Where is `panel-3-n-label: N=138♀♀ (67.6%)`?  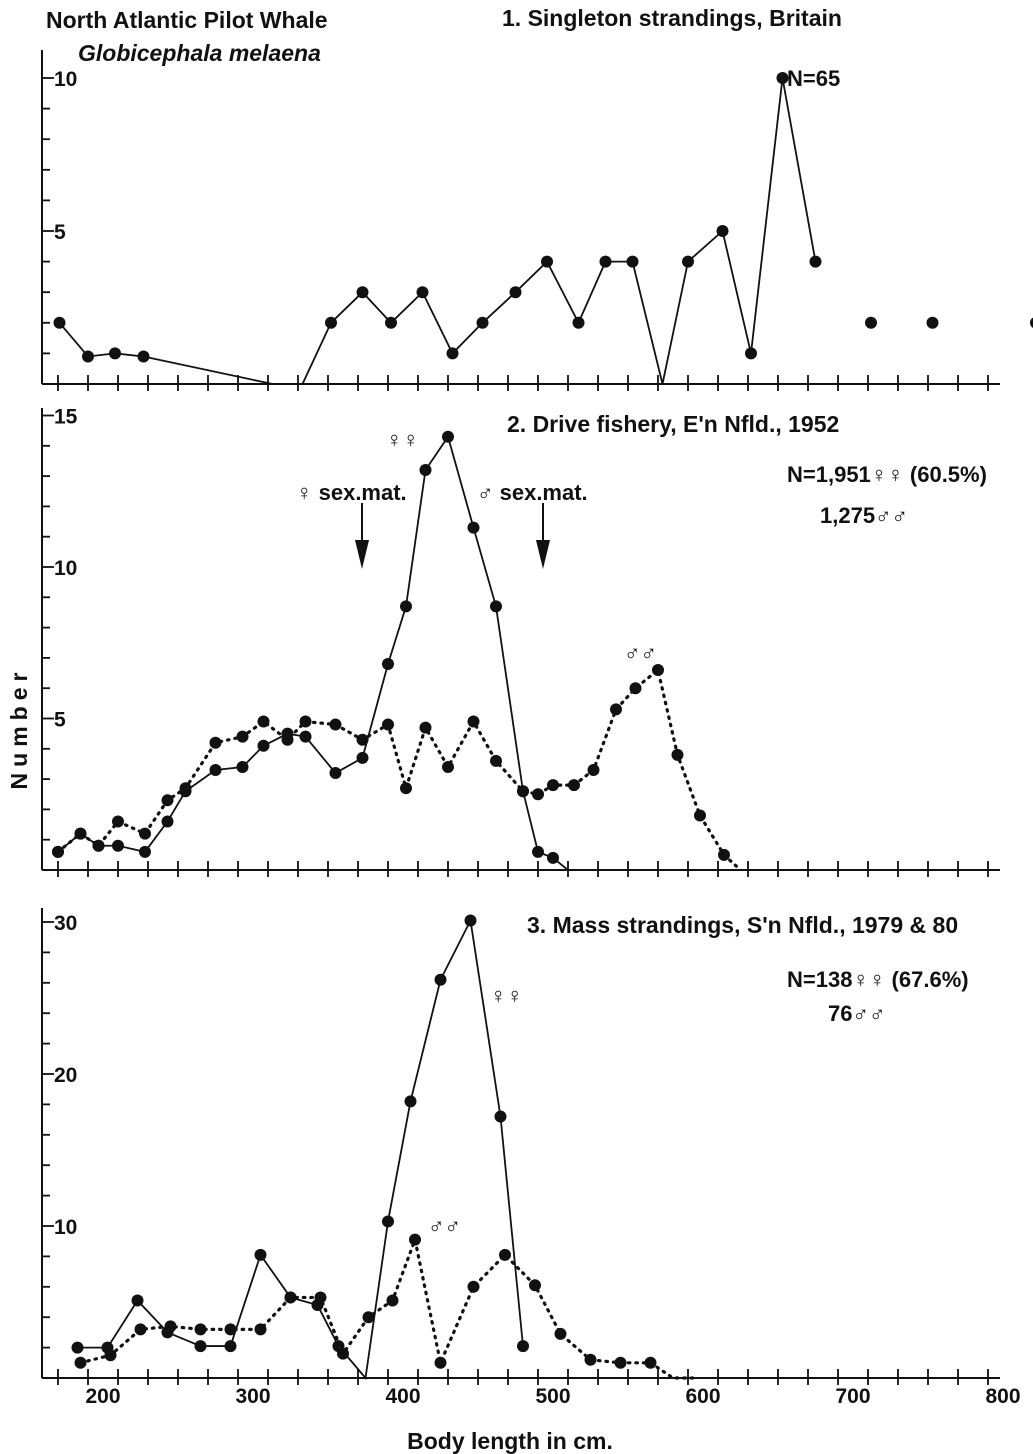 panel-3-n-label: N=138♀♀ (67.6%) is located at coordinates (878, 979).